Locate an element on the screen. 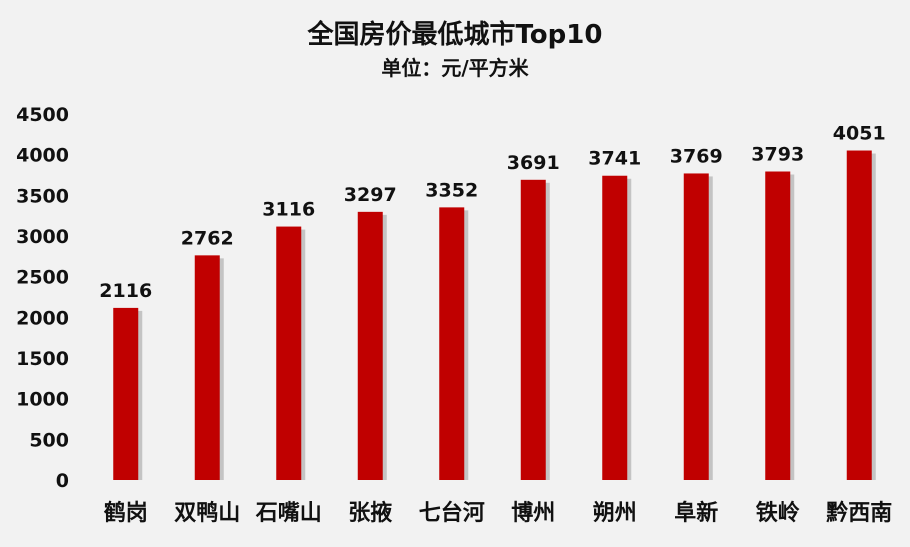 This screenshot has height=547, width=910. data-label: 3741 is located at coordinates (614, 159).